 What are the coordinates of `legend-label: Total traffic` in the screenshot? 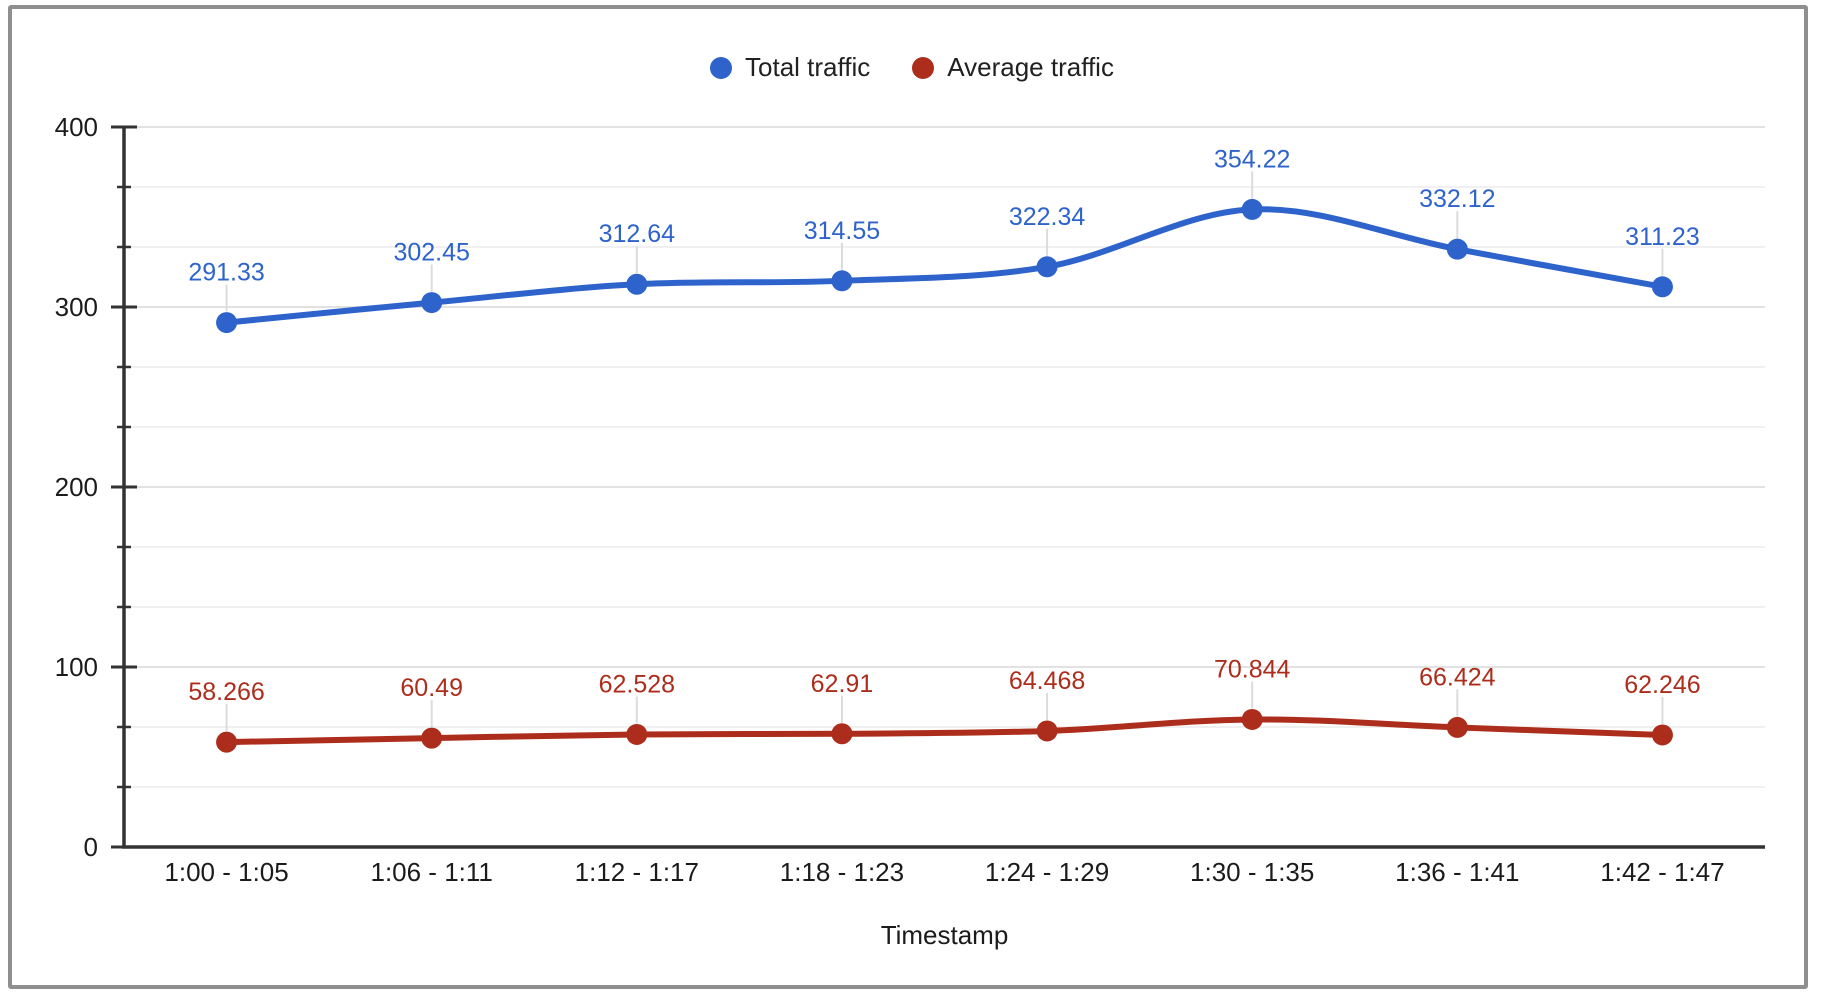 It's located at (808, 67).